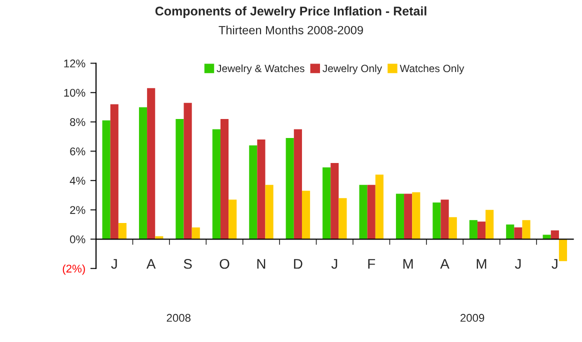 The image size is (582, 342). Describe the element at coordinates (472, 318) in the screenshot. I see `text: 2009` at that location.